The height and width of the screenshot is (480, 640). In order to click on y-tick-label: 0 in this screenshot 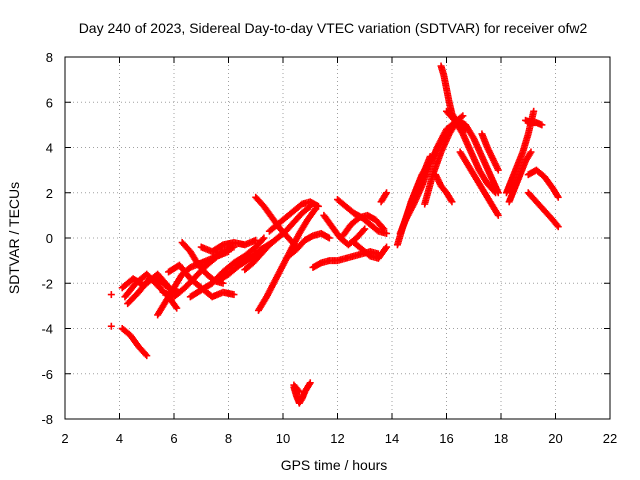, I will do `click(49, 238)`.